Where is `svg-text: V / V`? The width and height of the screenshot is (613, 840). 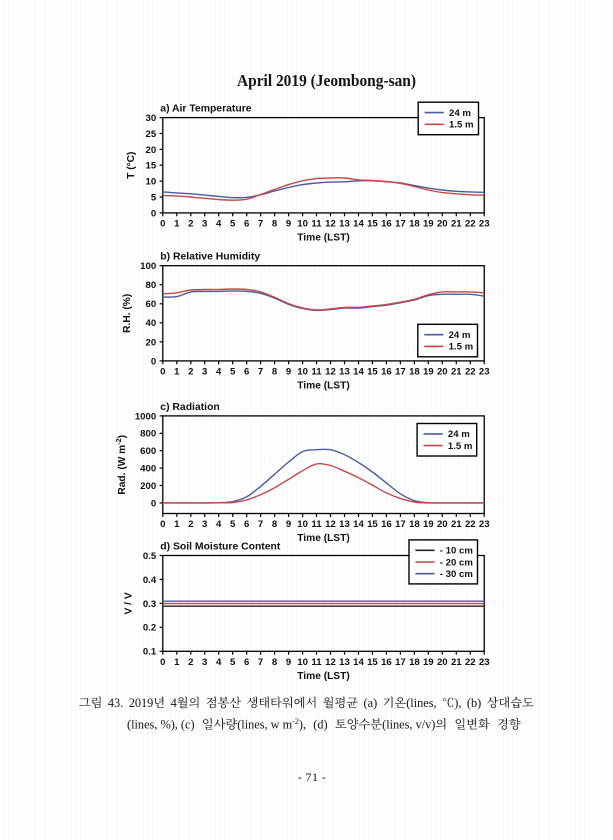 svg-text: V / V is located at coordinates (129, 603).